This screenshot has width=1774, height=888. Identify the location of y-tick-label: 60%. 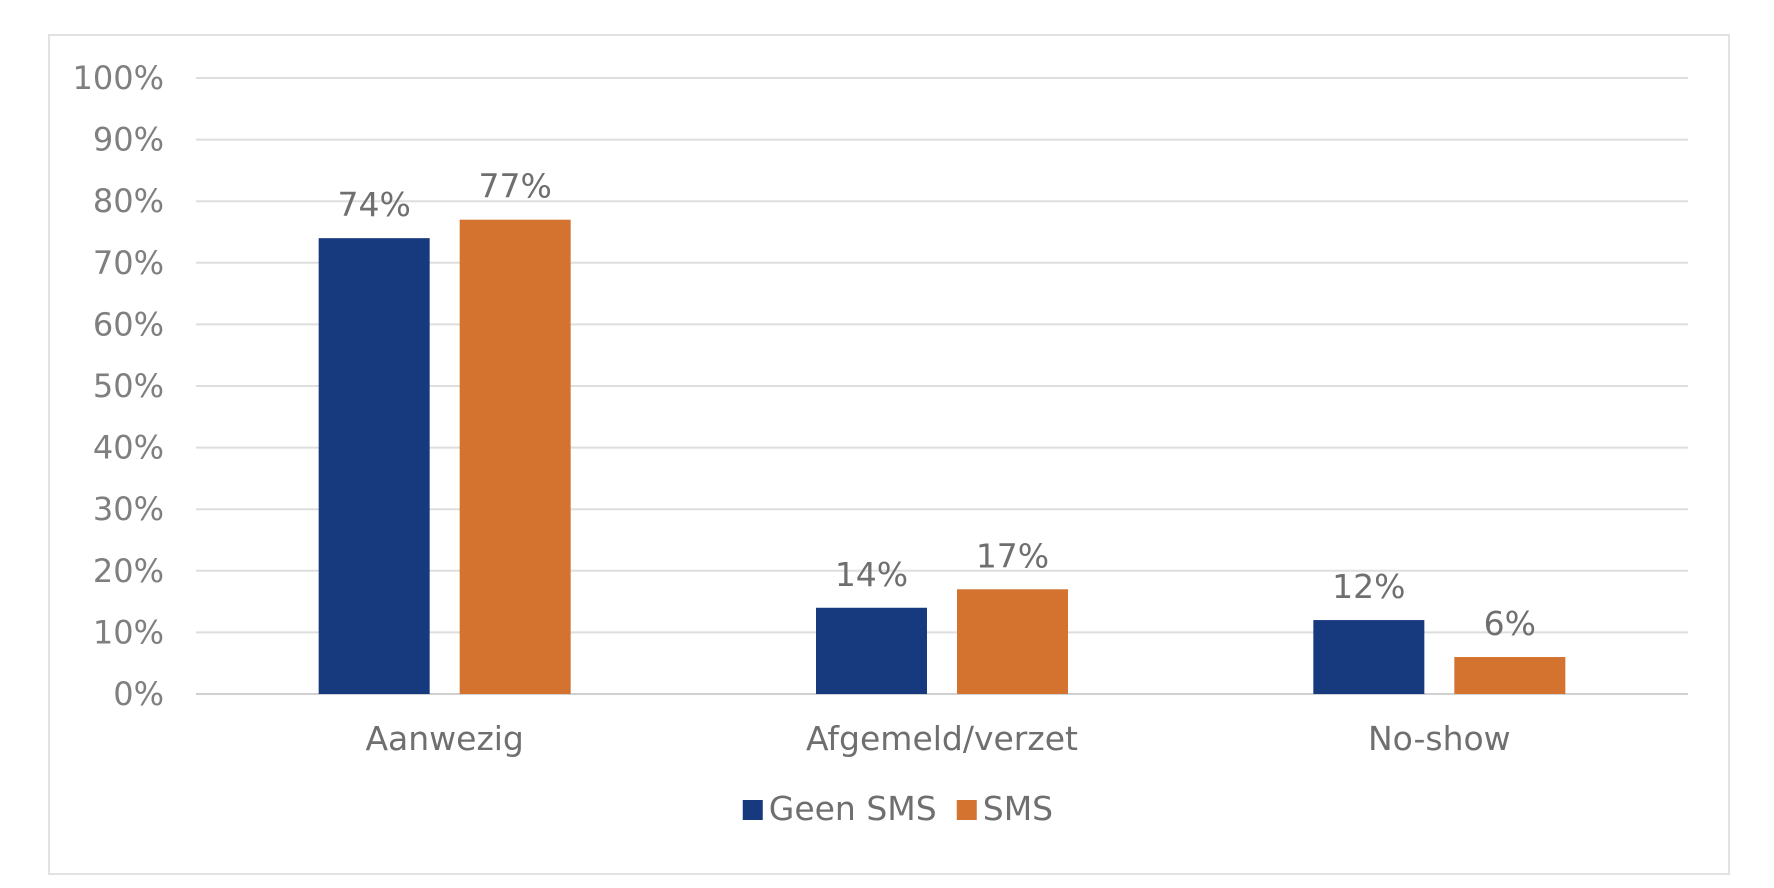
(128, 324).